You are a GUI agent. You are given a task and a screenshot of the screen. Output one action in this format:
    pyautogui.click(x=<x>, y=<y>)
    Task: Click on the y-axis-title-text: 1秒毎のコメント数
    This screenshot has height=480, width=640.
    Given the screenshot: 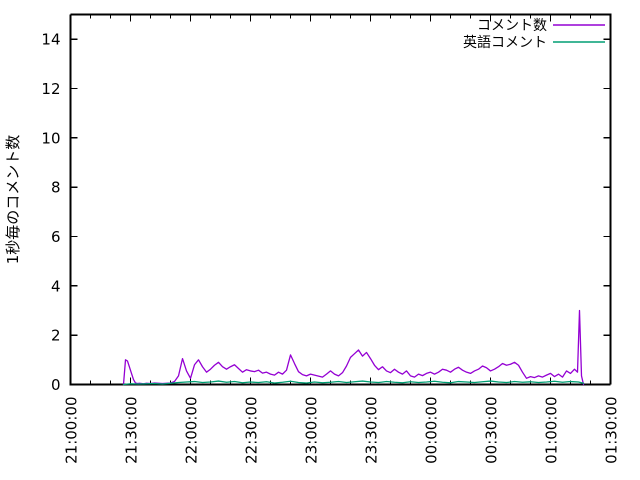 What is the action you would take?
    pyautogui.click(x=13, y=200)
    